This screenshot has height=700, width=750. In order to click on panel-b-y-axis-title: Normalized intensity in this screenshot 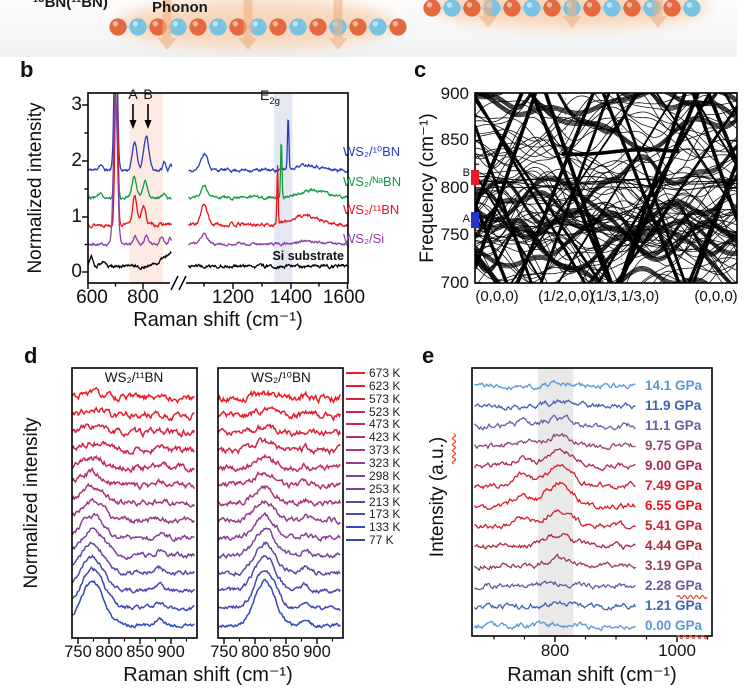, I will do `click(36, 188)`.